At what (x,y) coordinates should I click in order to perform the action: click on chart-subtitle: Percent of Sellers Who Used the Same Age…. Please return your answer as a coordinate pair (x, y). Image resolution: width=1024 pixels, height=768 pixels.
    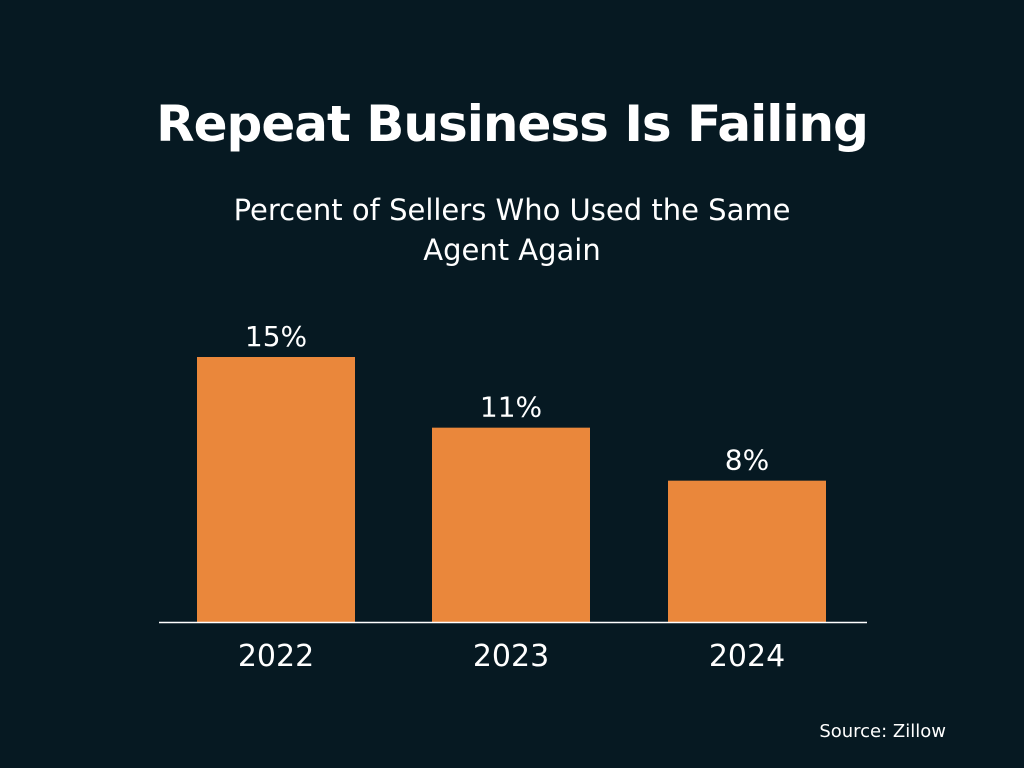
    Looking at the image, I should click on (512, 230).